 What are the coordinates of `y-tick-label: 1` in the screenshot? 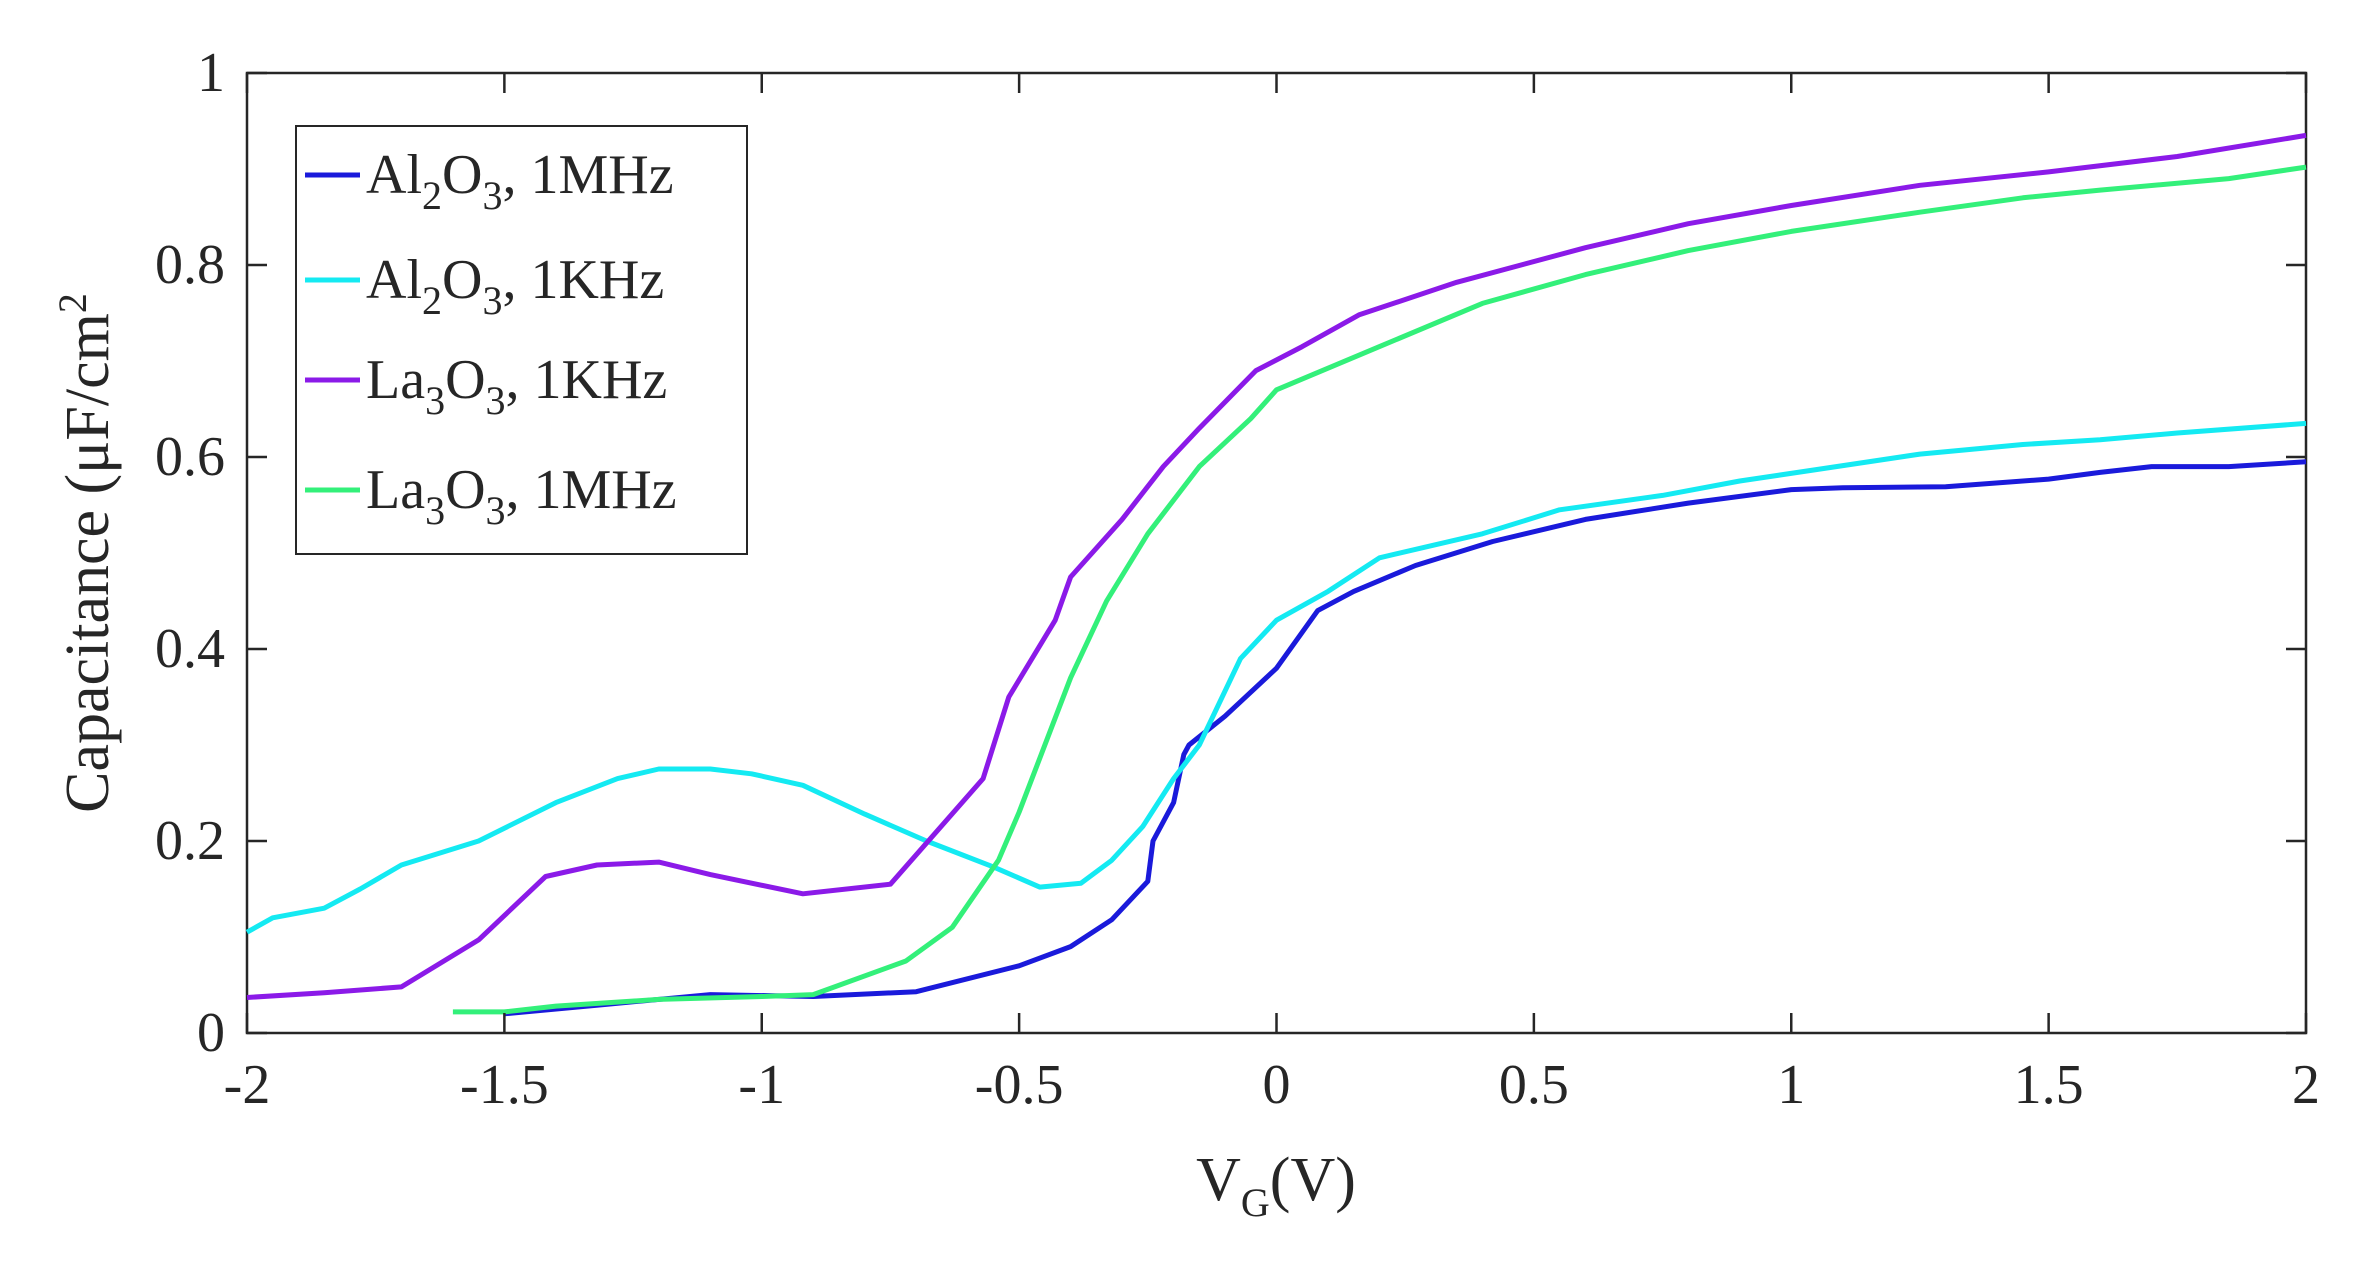 It's located at (211, 73).